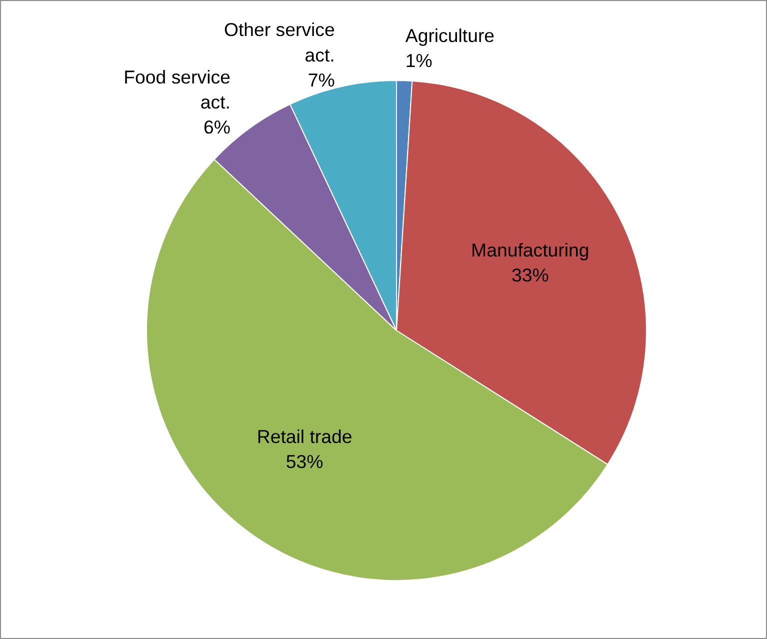 Image resolution: width=767 pixels, height=639 pixels. What do you see at coordinates (216, 127) in the screenshot?
I see `data-label: 6%` at bounding box center [216, 127].